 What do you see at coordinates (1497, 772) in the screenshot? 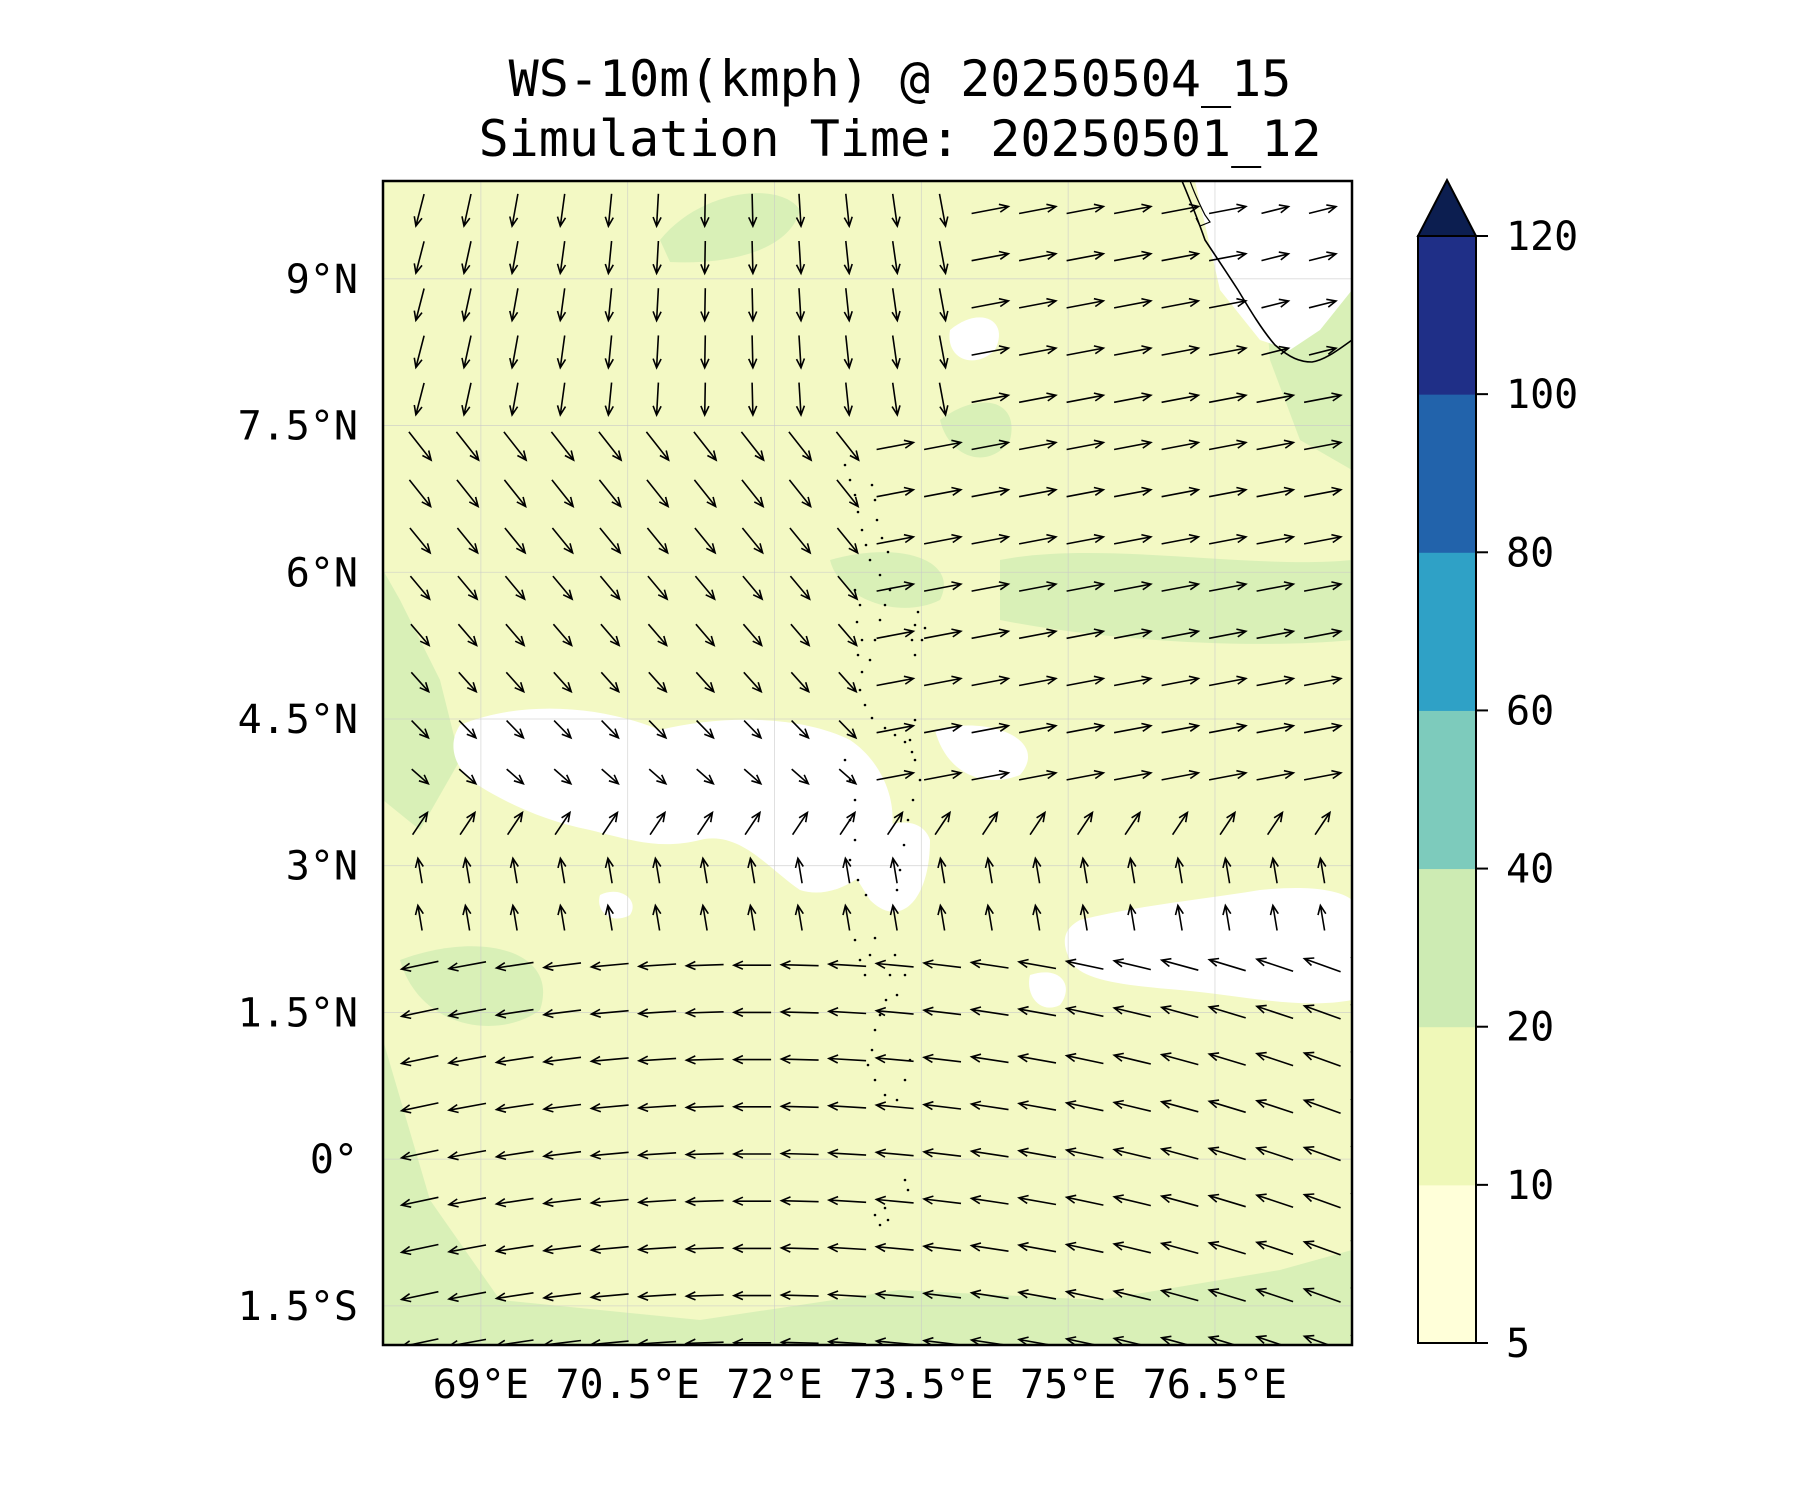
I see `colorbar: 5 10 20 40 60 80 100 120` at bounding box center [1497, 772].